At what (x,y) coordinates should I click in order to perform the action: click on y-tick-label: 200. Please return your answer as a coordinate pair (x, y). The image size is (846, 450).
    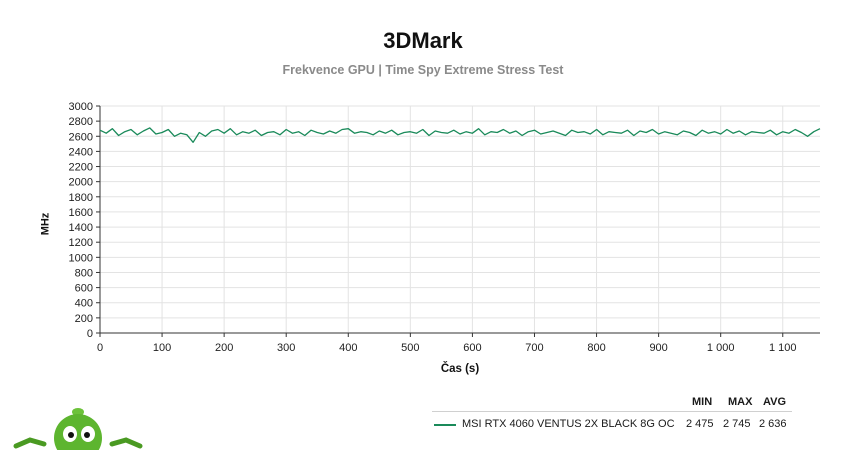
    Looking at the image, I should click on (84, 319).